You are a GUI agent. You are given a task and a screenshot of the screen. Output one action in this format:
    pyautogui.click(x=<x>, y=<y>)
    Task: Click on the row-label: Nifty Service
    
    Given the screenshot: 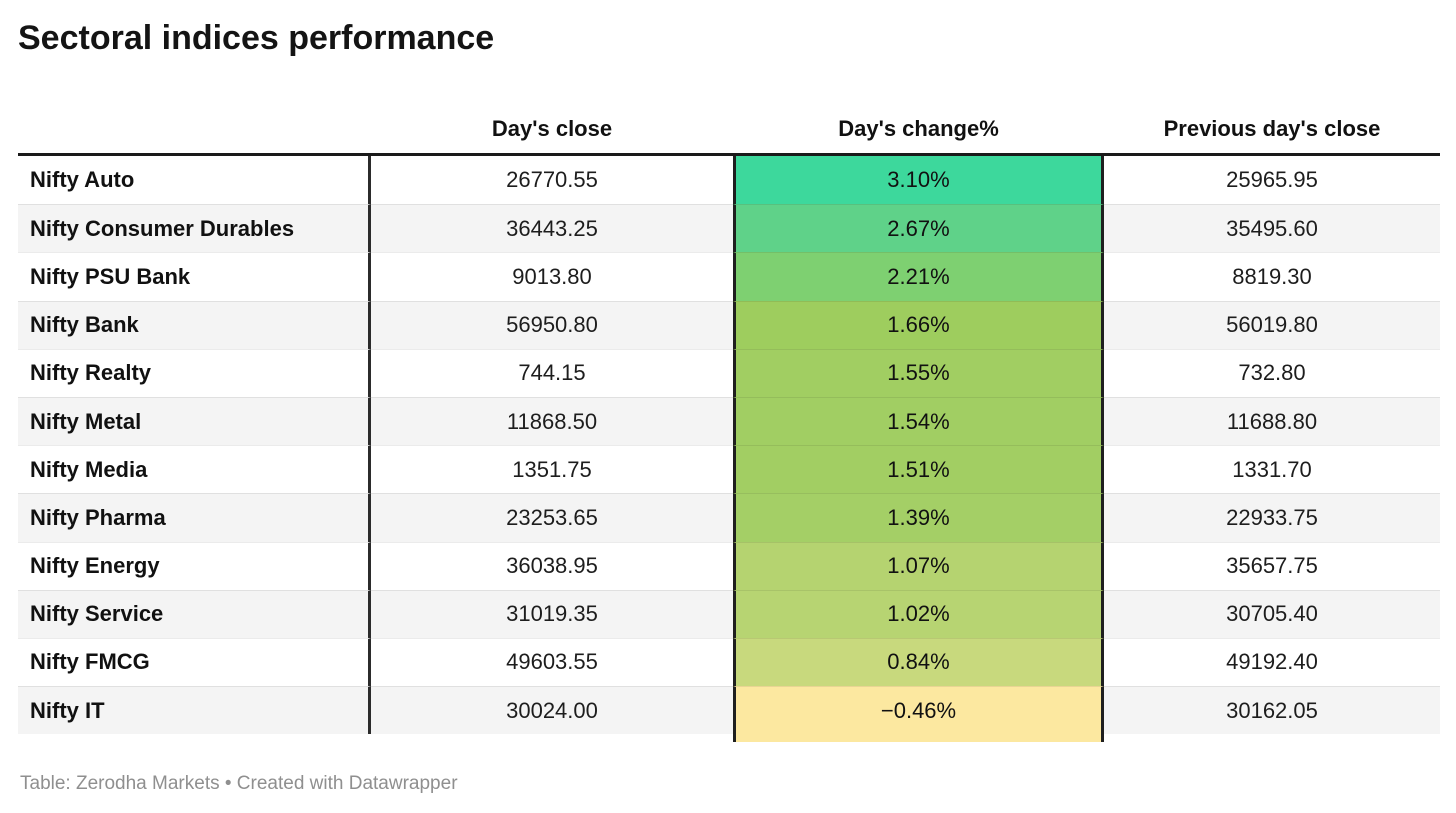 What is the action you would take?
    pyautogui.click(x=194, y=613)
    